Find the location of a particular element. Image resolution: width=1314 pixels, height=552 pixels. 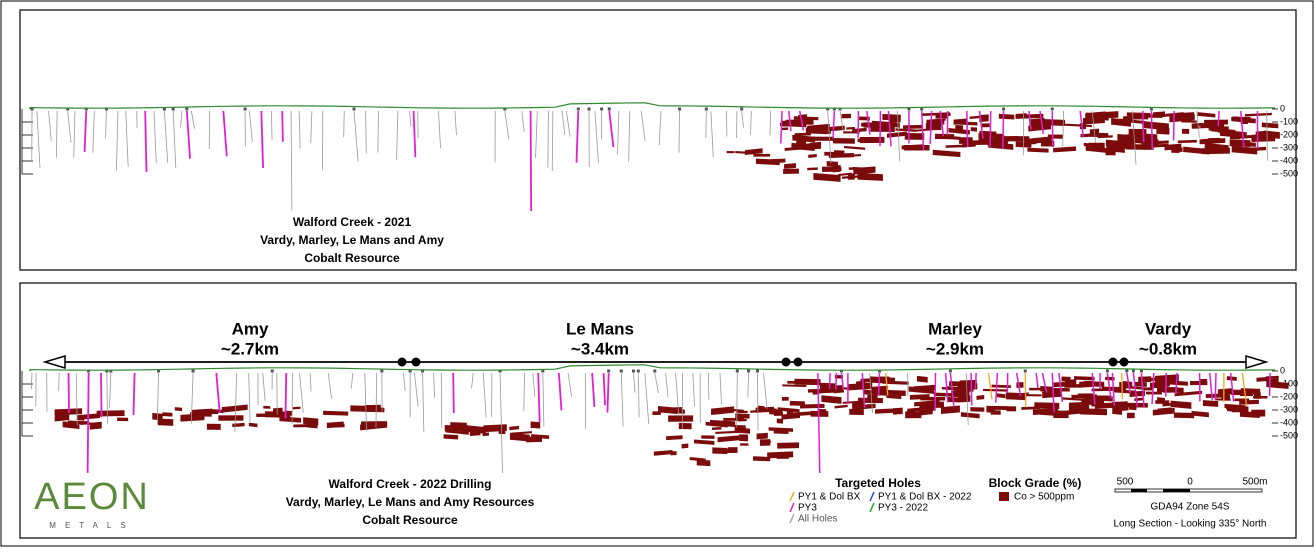

scale-label: 0 is located at coordinates (1190, 482).